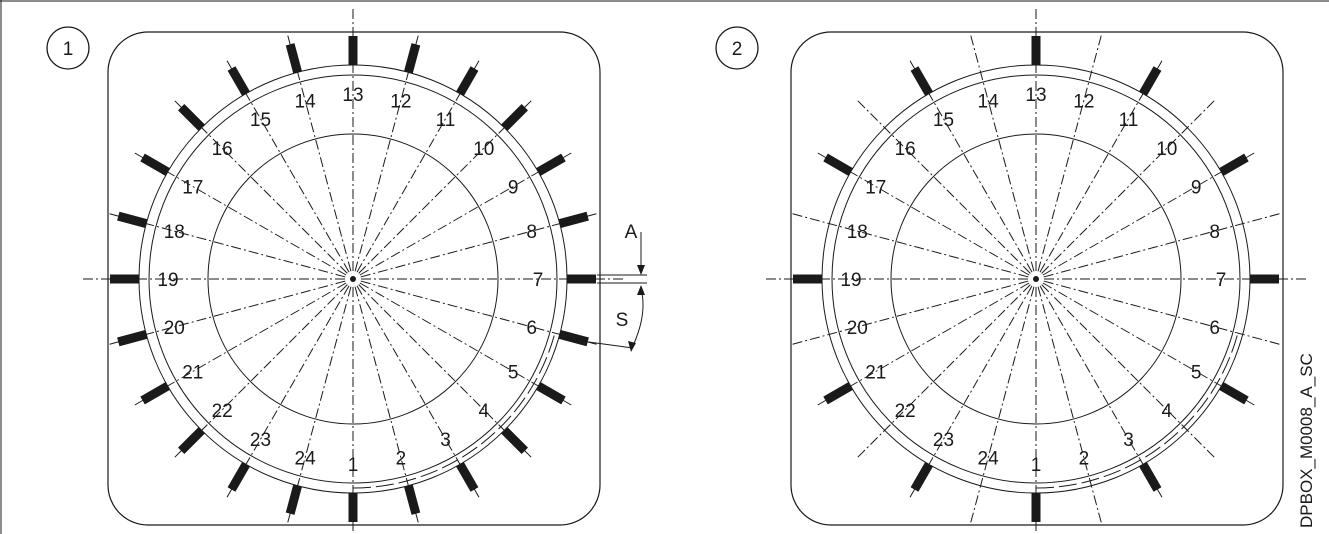  What do you see at coordinates (306, 459) in the screenshot?
I see `position-number-24: 24` at bounding box center [306, 459].